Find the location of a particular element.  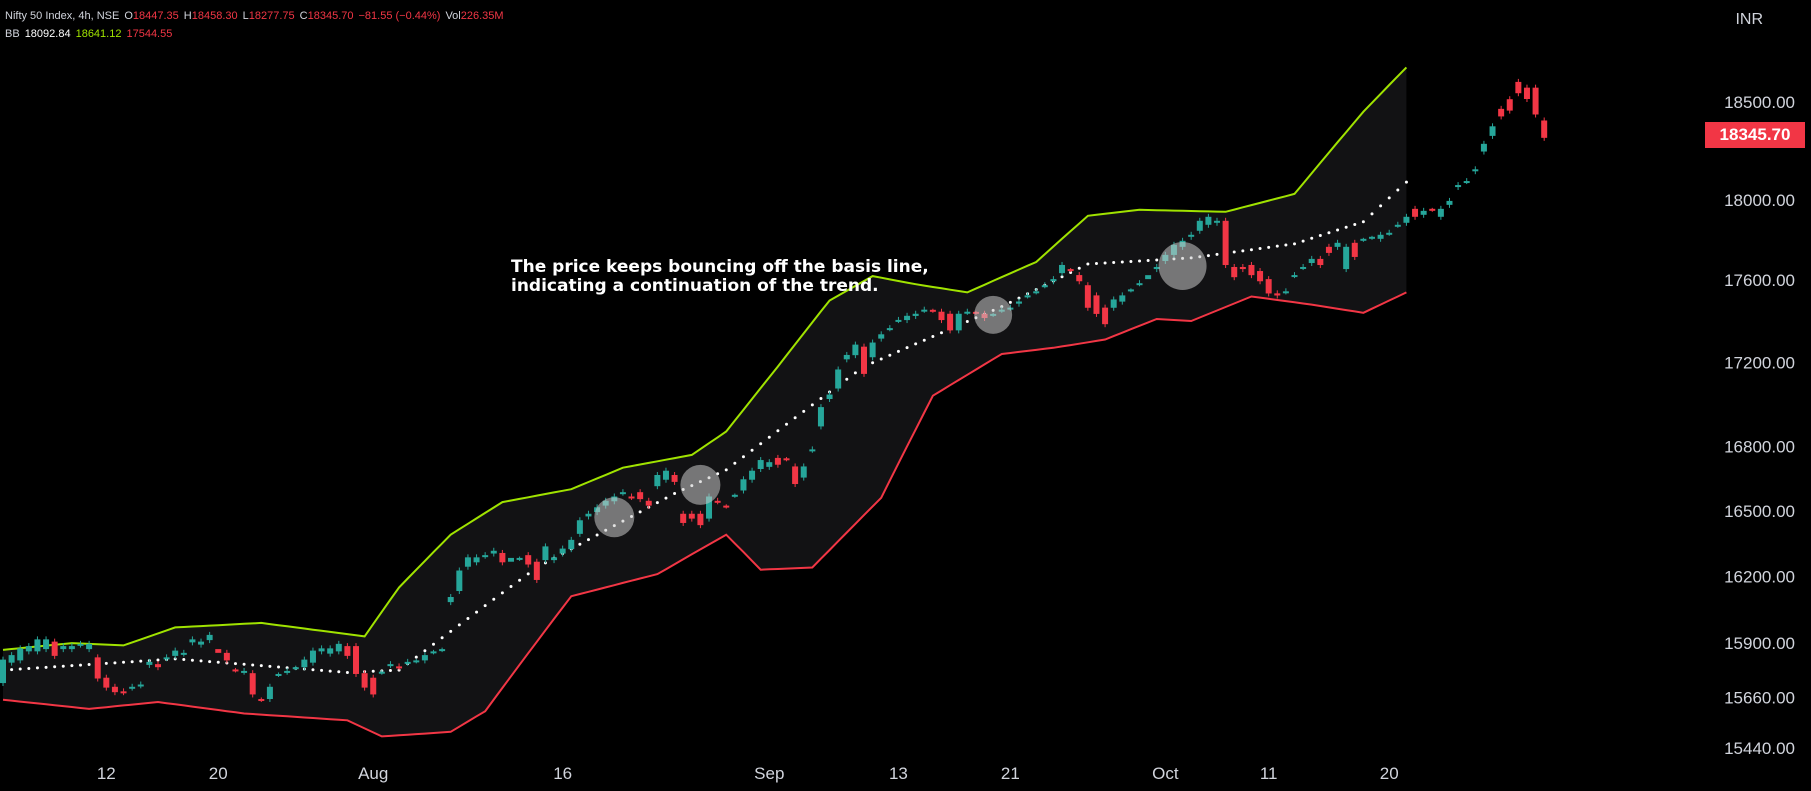

indicator-legend: BB 18092.84 18641.12 17544.55 is located at coordinates (91, 34).